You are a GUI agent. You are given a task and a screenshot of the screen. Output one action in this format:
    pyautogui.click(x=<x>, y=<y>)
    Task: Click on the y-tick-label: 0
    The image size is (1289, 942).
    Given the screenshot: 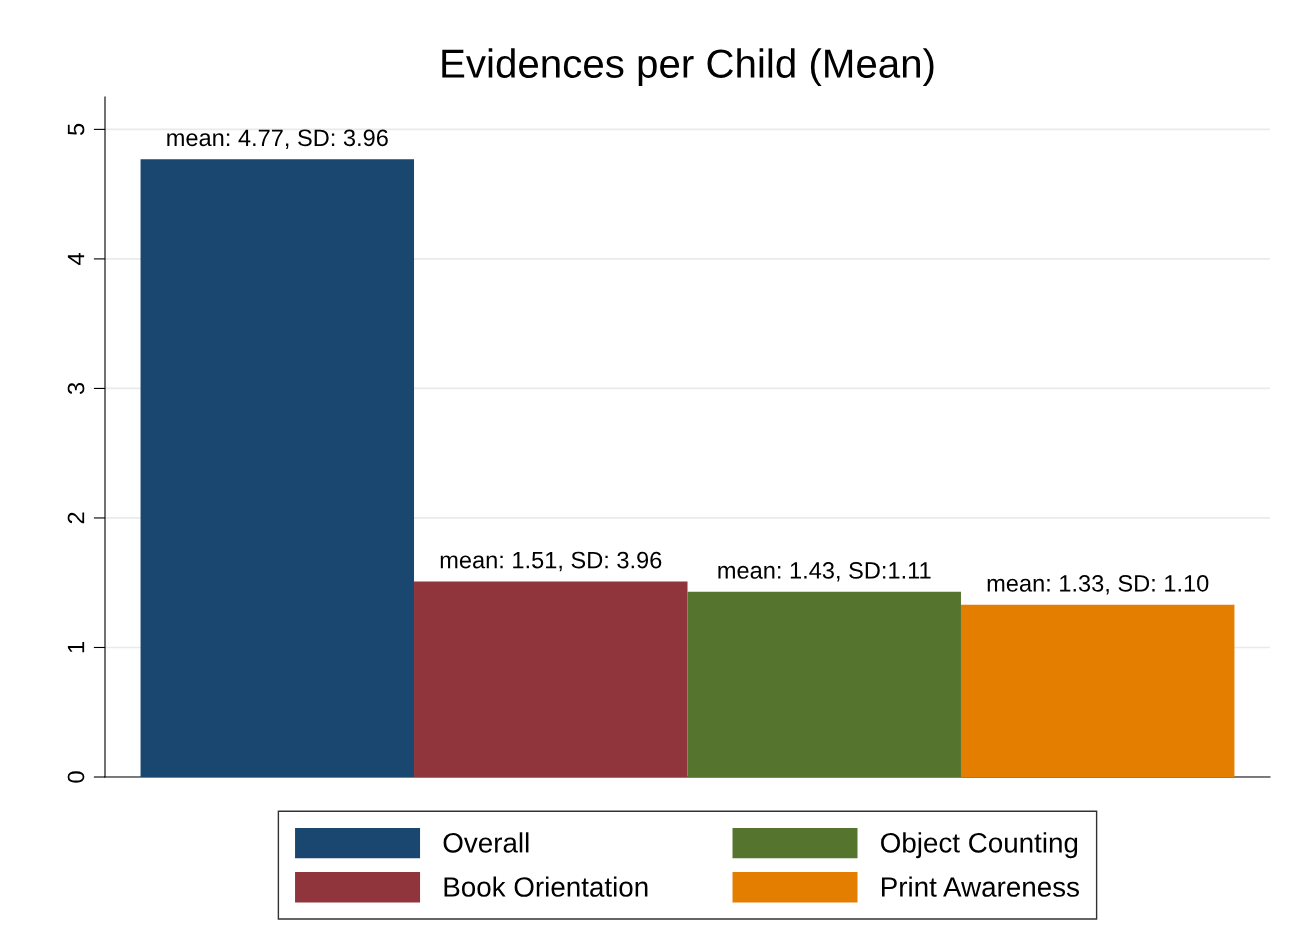 What is the action you would take?
    pyautogui.click(x=76, y=777)
    